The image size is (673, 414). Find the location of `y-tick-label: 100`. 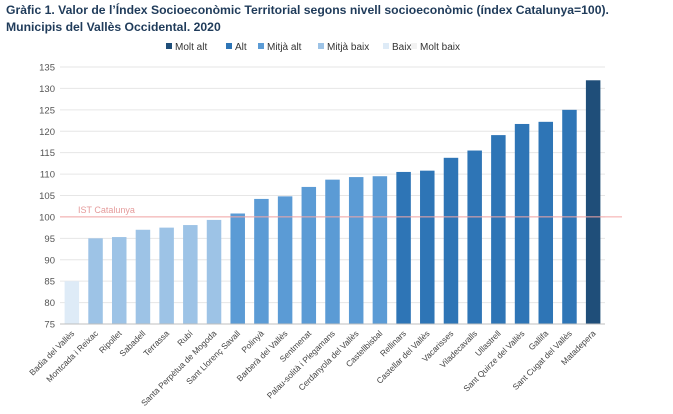

y-tick-label: 100 is located at coordinates (47, 217).